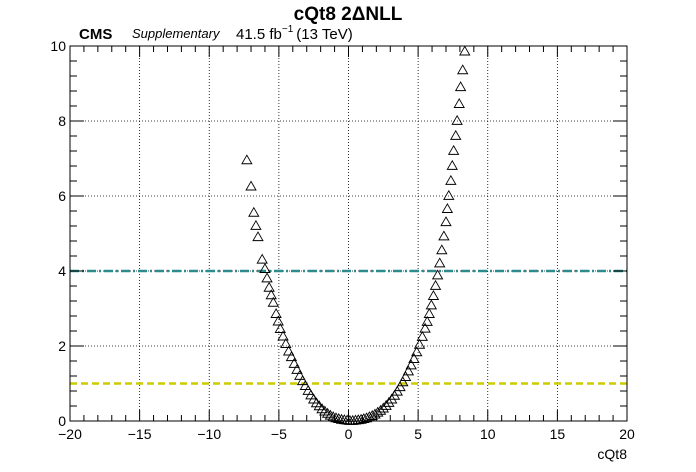 This screenshot has width=696, height=472. Describe the element at coordinates (62, 271) in the screenshot. I see `y-tick-label: 4` at that location.